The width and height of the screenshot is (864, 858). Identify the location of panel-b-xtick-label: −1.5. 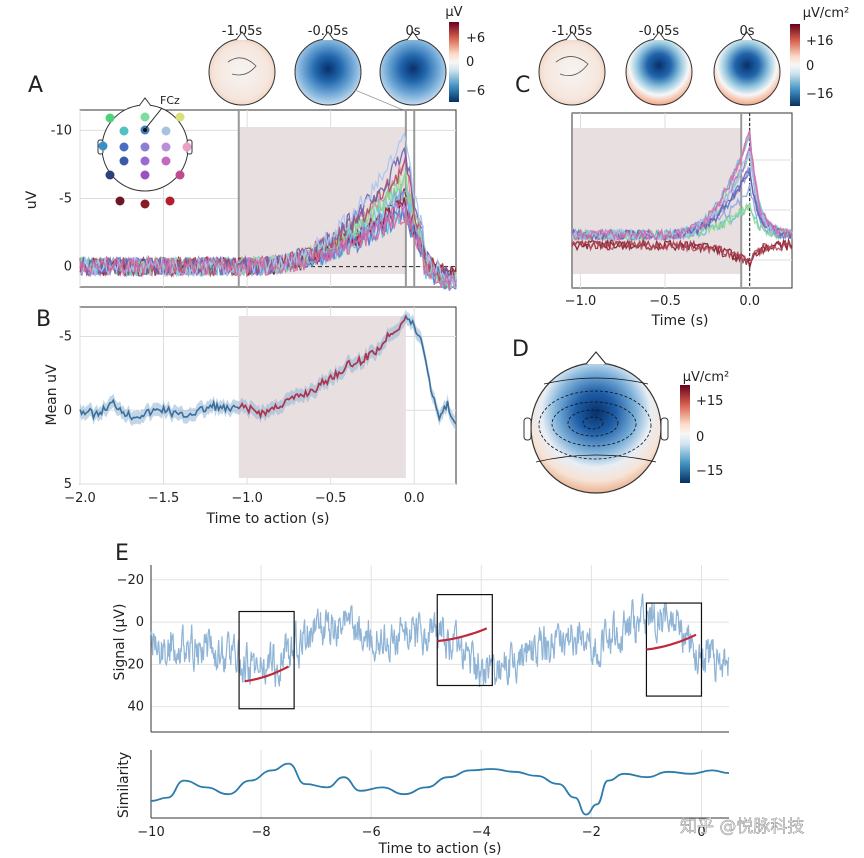
(164, 498).